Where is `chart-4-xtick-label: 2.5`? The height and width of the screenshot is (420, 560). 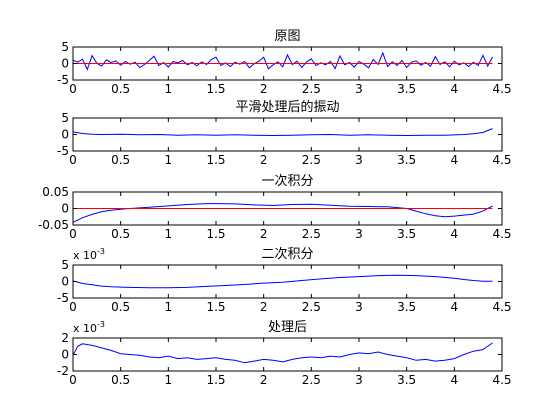 chart-4-xtick-label: 2.5 is located at coordinates (311, 307).